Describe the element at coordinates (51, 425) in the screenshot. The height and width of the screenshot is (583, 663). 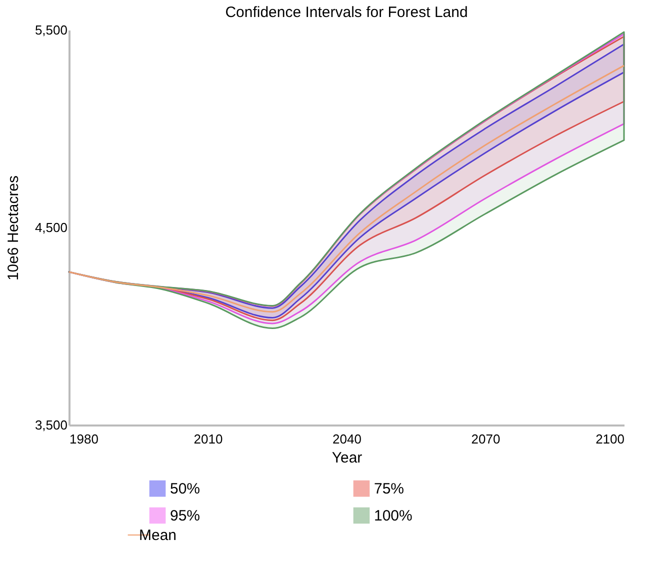
I see `y-tick-label: 3,500` at that location.